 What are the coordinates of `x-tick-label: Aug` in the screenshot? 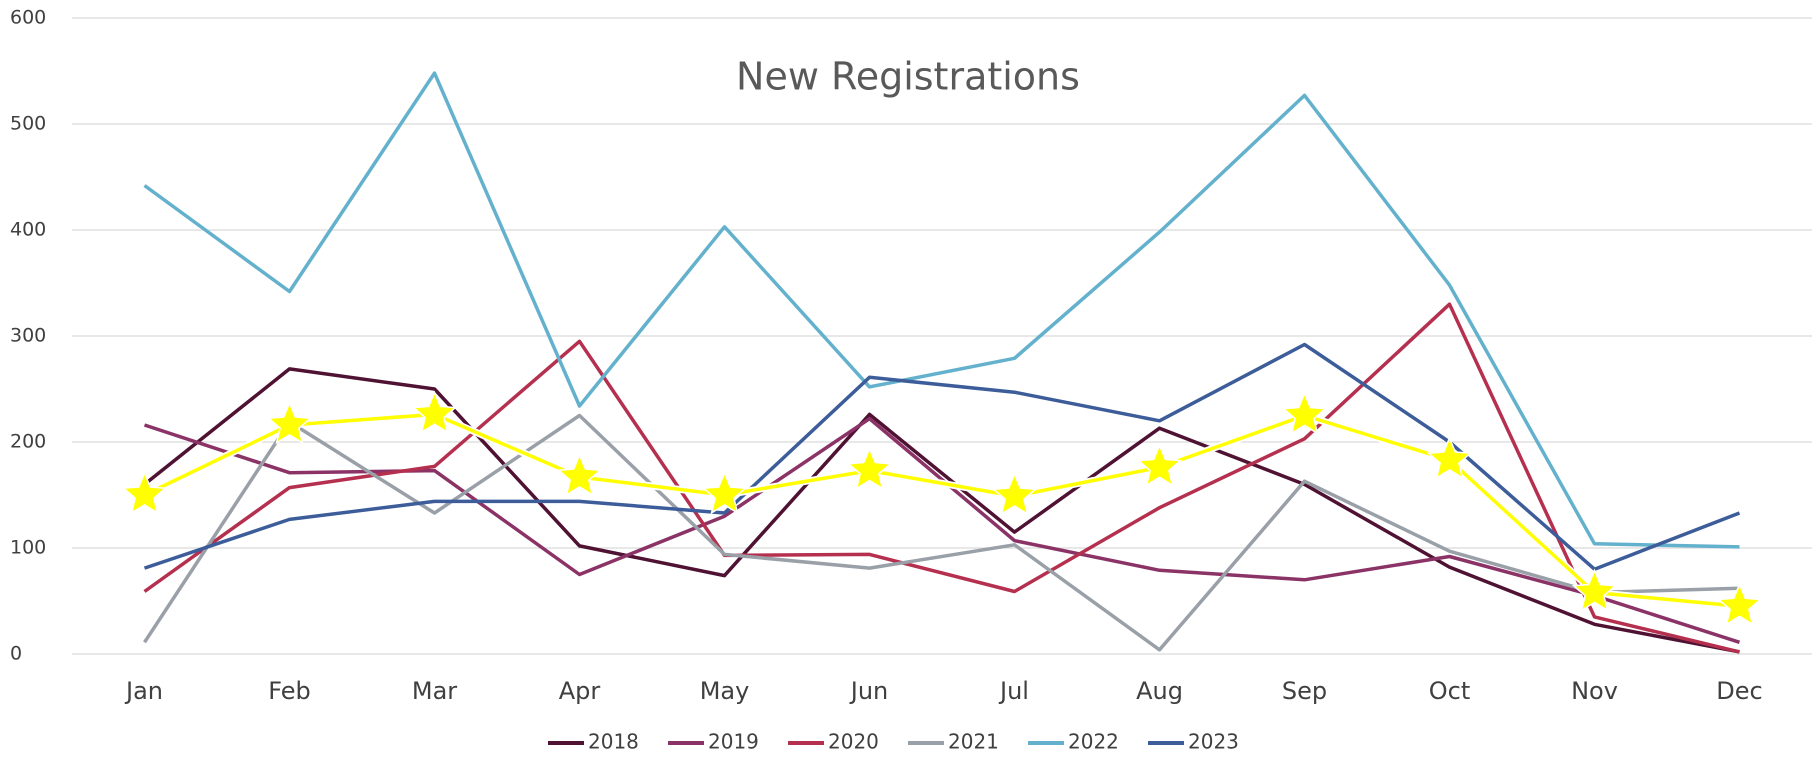 It's located at (1159, 691).